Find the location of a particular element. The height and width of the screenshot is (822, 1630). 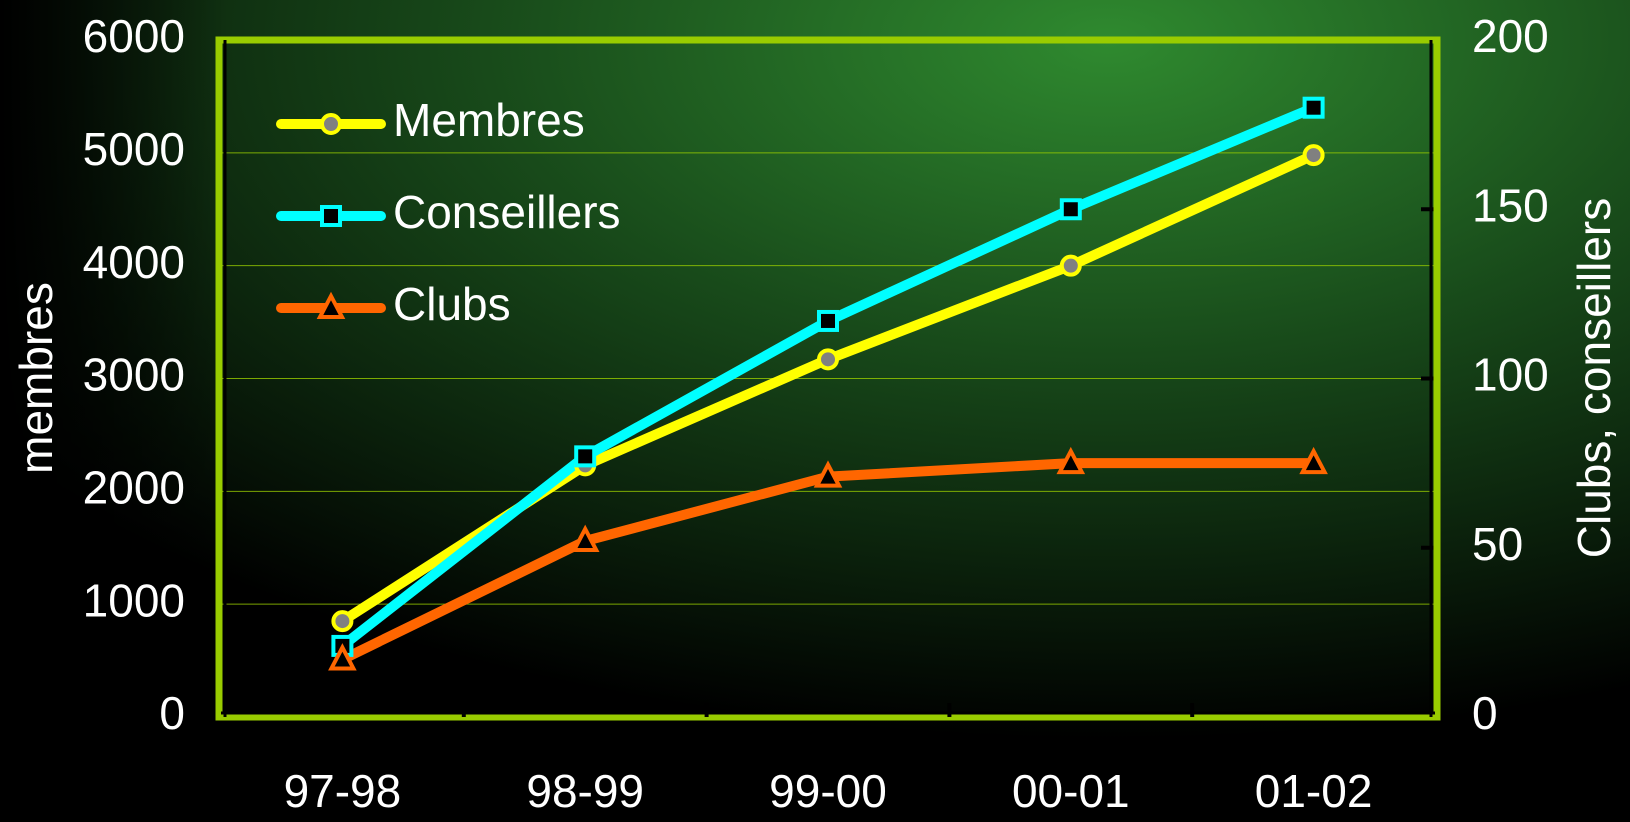

y2-axis-label: Clubs, conseillers is located at coordinates (1594, 378).